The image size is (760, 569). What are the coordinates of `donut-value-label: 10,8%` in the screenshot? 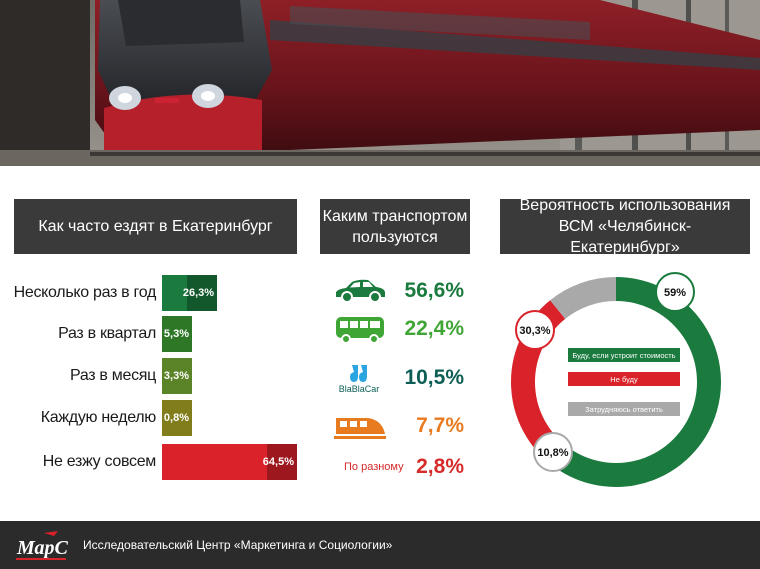 It's located at (552, 453).